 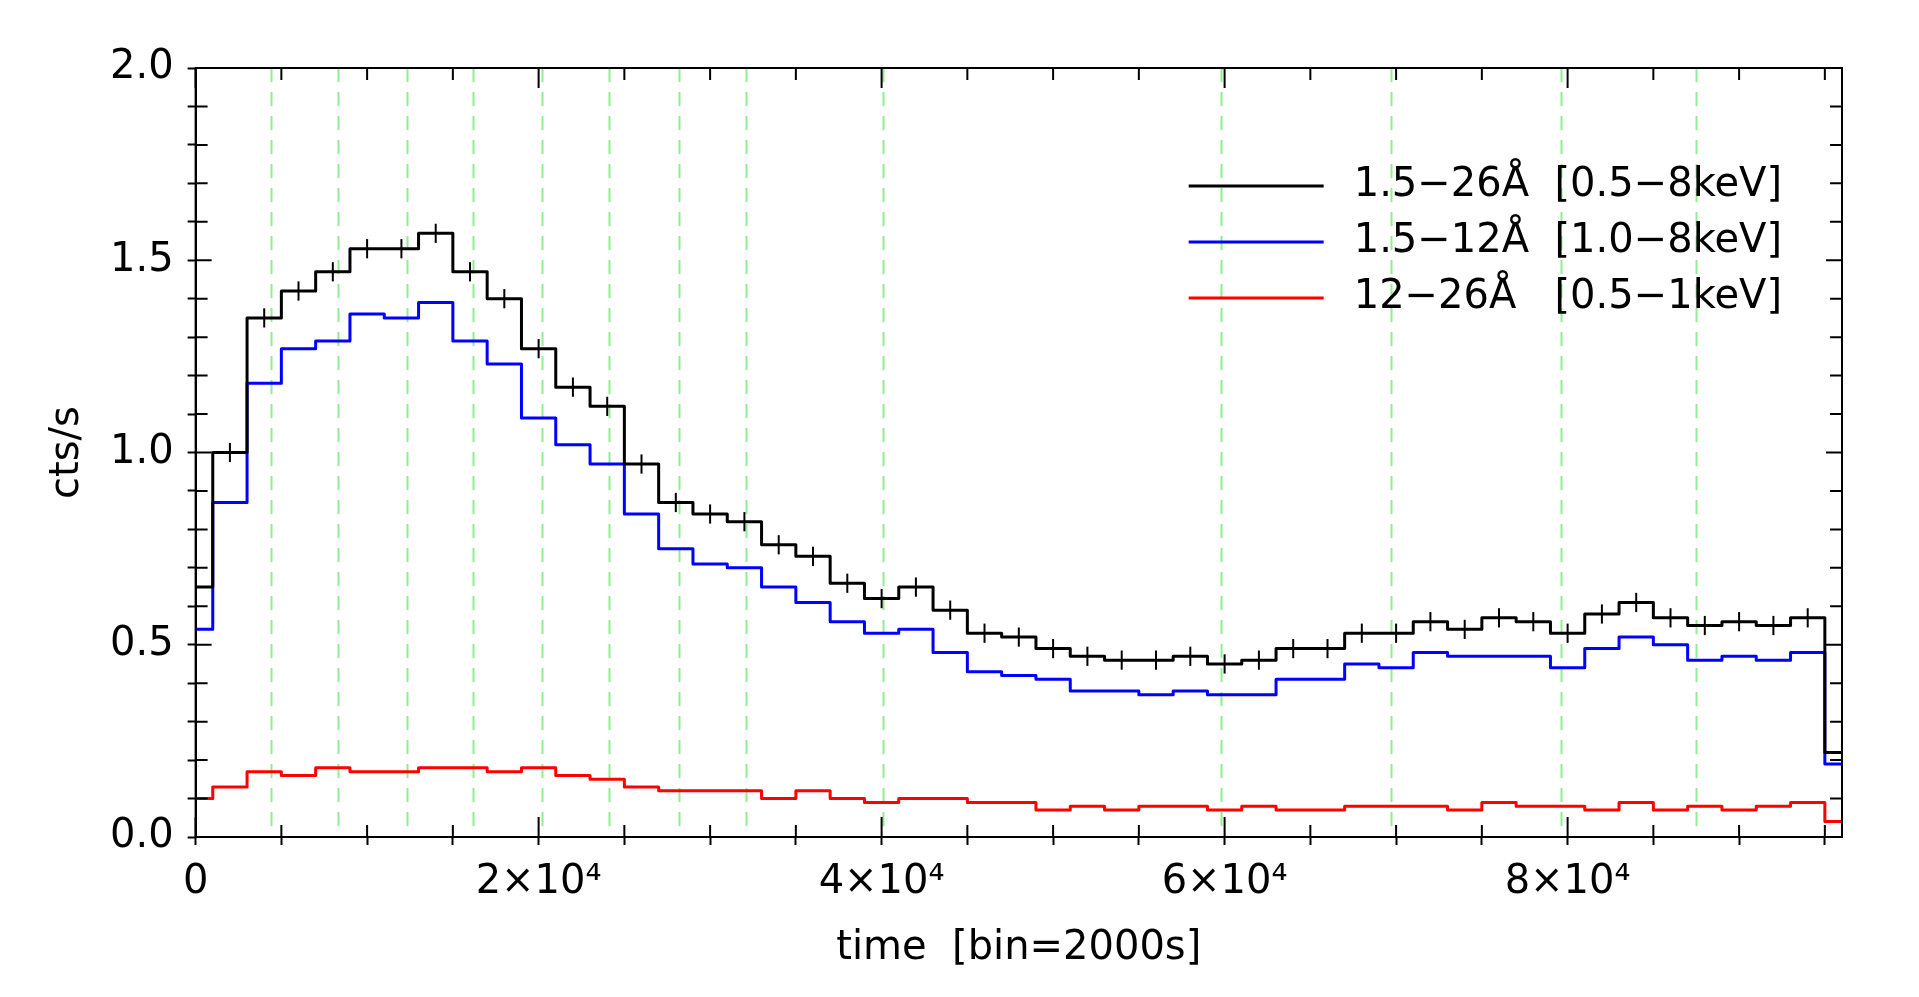 I want to click on y-tick-label: 0.5, so click(x=141, y=641).